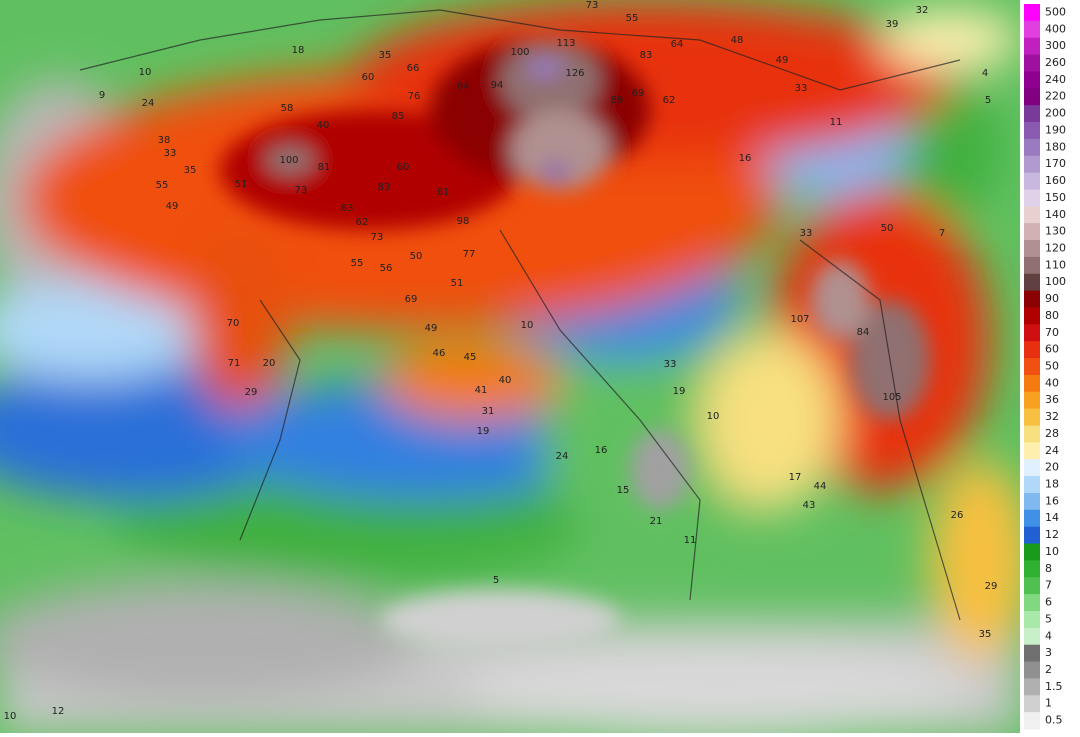  What do you see at coordinates (1048, 669) in the screenshot?
I see `legend-label: 2` at bounding box center [1048, 669].